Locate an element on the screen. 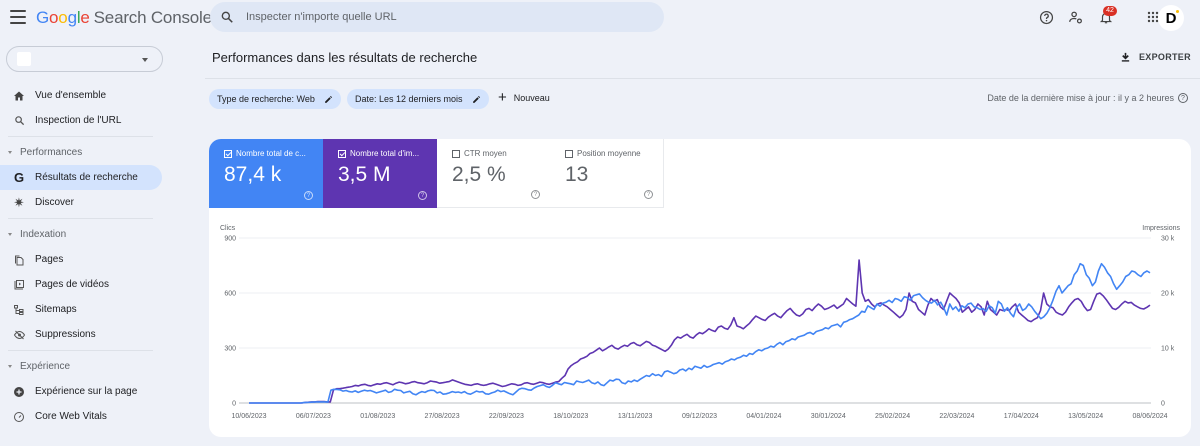 This screenshot has width=1200, height=446. sidebar-item-removals: Suppressions is located at coordinates (85, 334).